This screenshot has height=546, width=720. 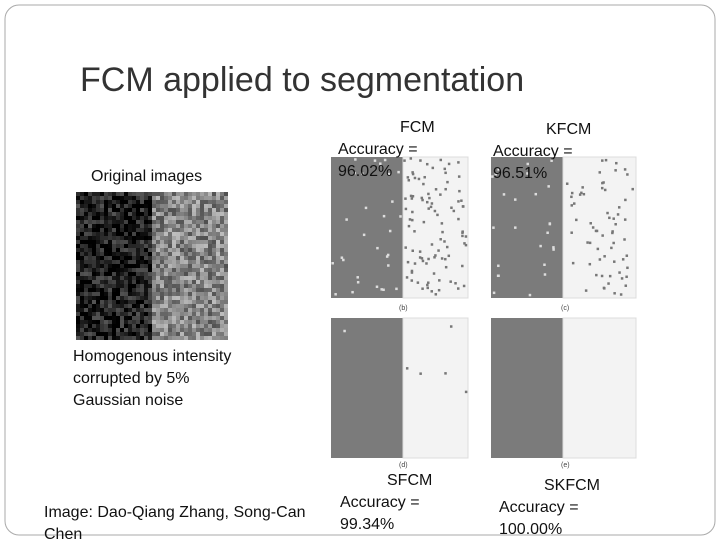 I want to click on panel-caption: (e), so click(x=565, y=465).